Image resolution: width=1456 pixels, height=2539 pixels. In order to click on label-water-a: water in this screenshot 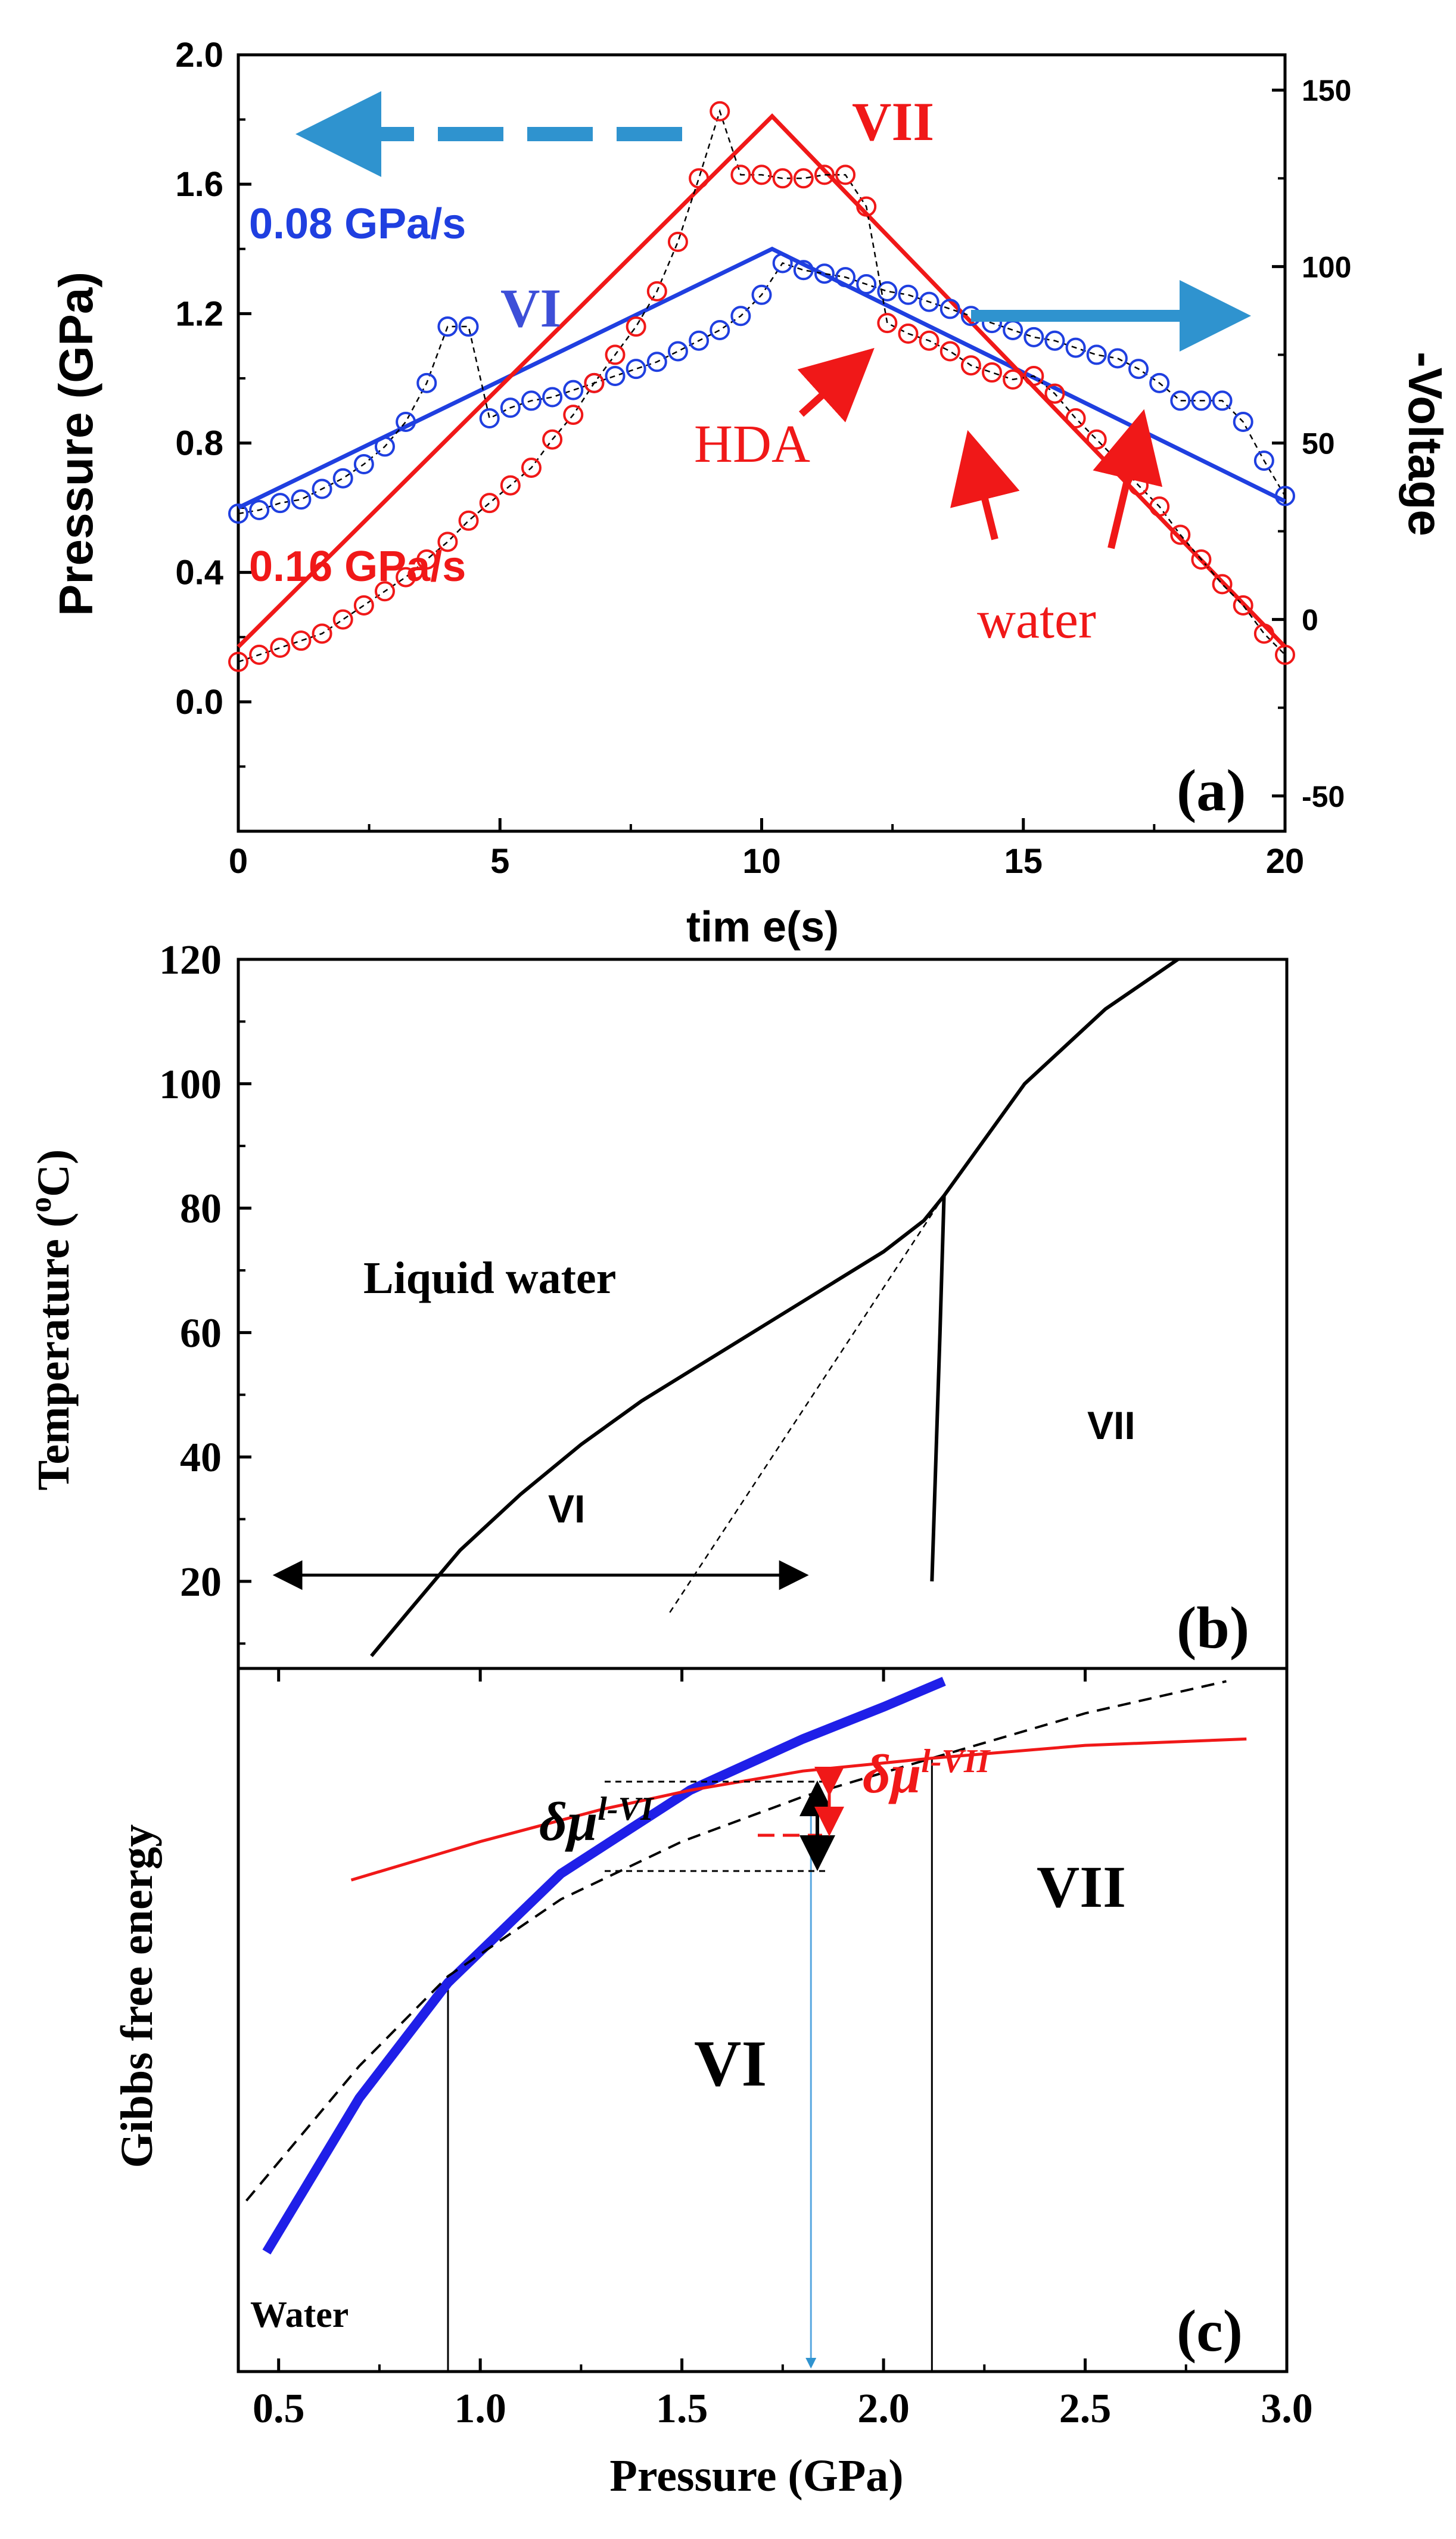, I will do `click(1036, 620)`.